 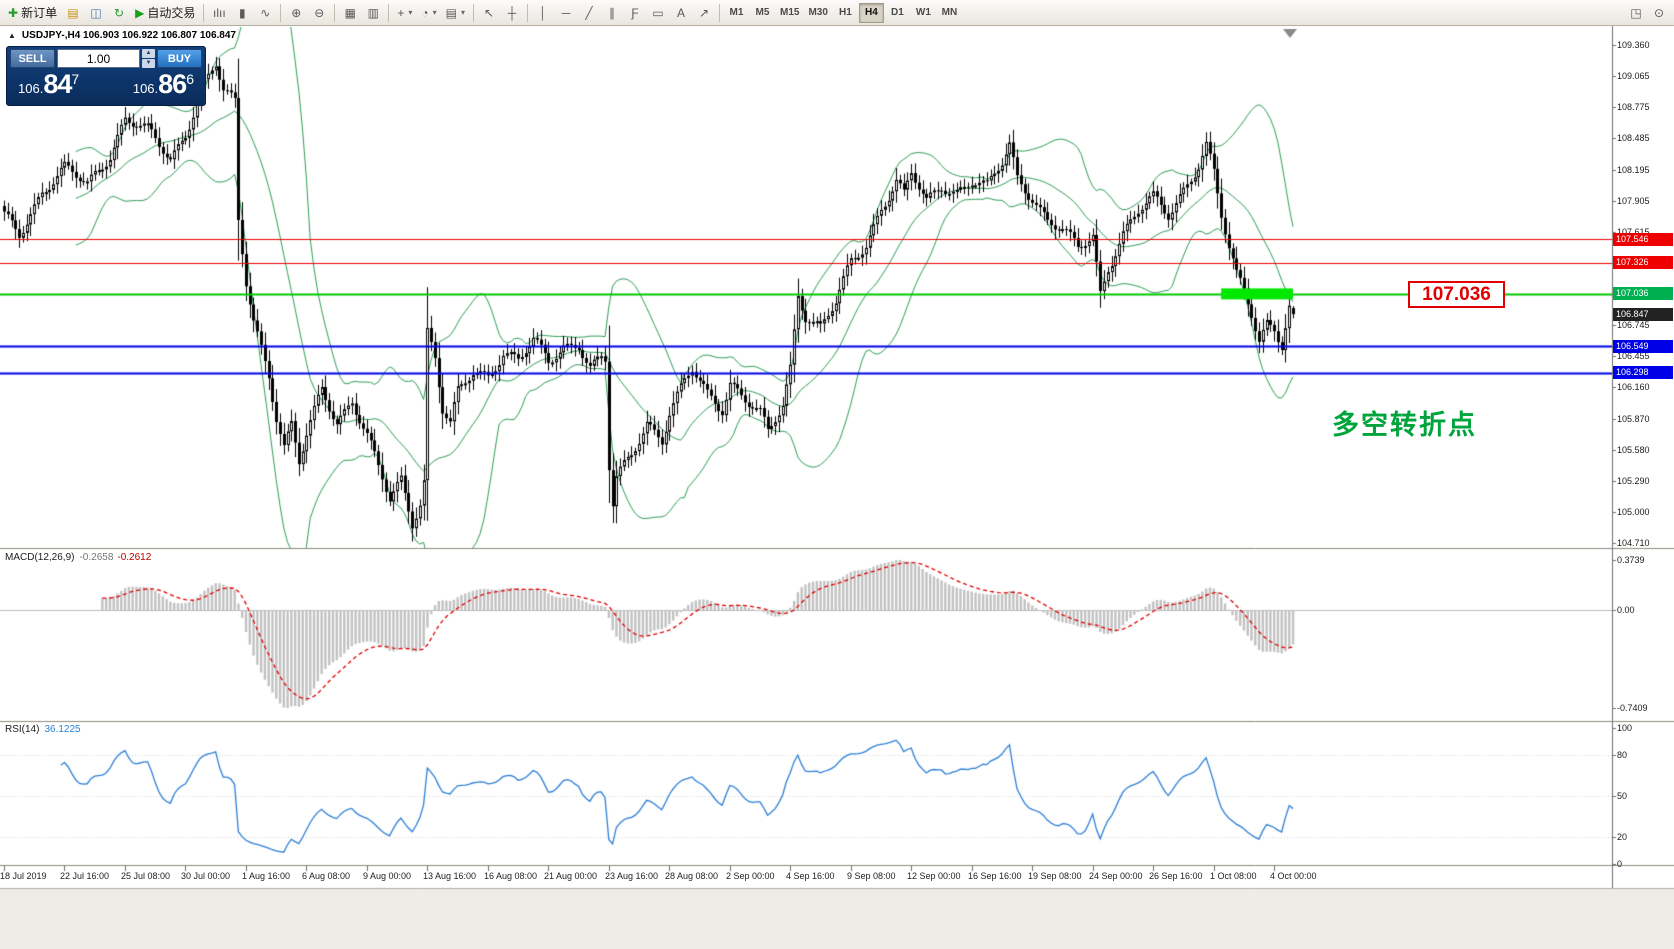 What do you see at coordinates (845, 12) in the screenshot?
I see `period-h1: H1` at bounding box center [845, 12].